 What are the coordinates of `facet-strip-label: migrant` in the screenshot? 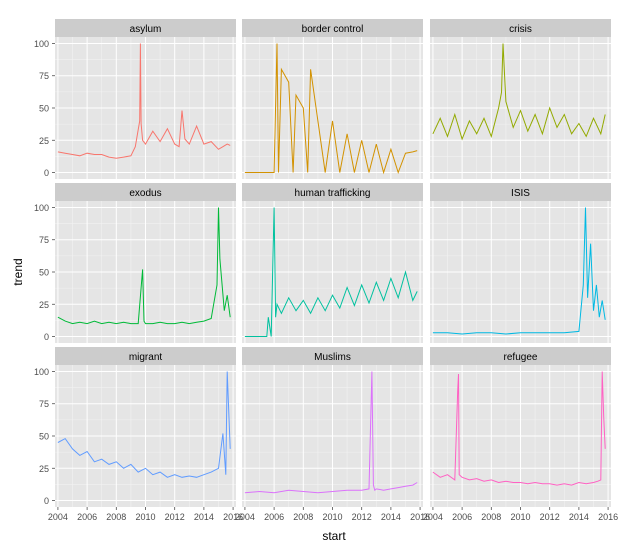 It's located at (146, 357).